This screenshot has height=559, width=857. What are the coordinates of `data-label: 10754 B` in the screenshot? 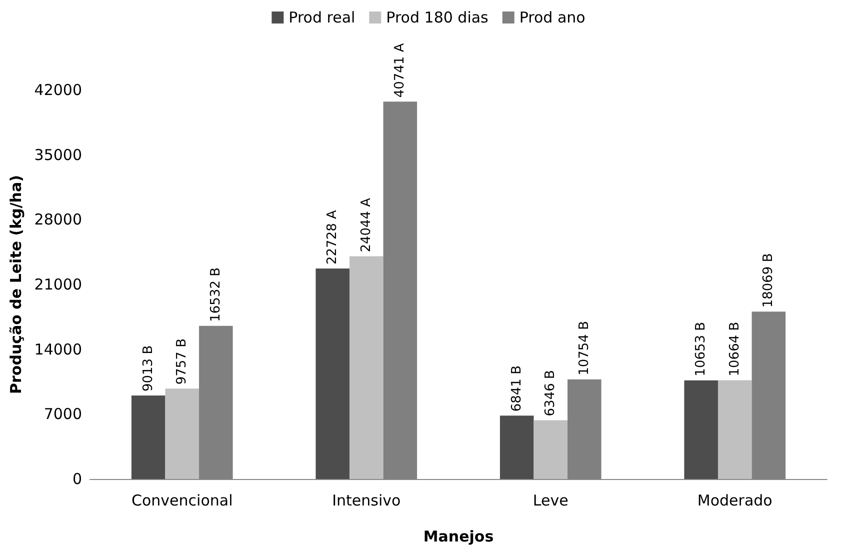 It's located at (584, 348).